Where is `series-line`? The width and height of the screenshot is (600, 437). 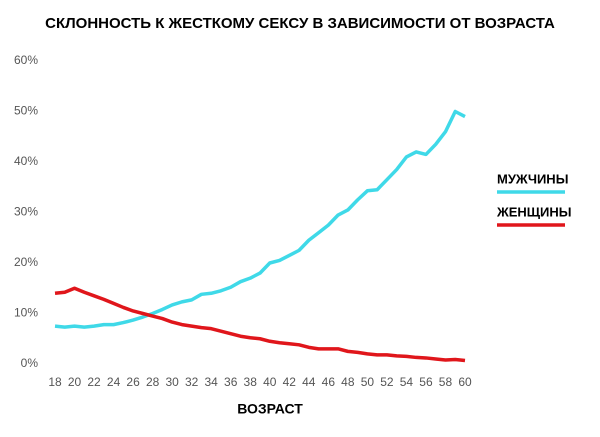 series-line is located at coordinates (260, 324).